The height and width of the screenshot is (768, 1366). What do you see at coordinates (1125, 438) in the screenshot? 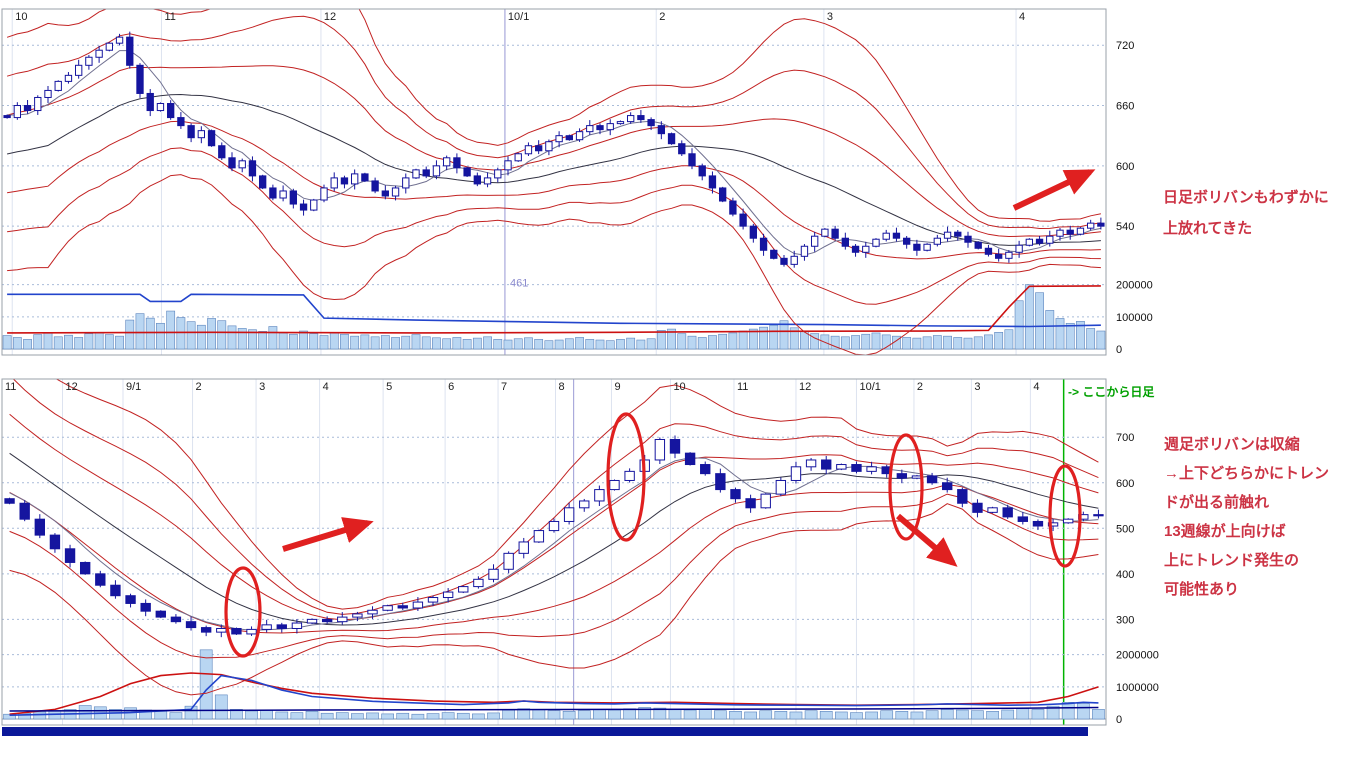
I see `svg-text: 700` at bounding box center [1125, 438].